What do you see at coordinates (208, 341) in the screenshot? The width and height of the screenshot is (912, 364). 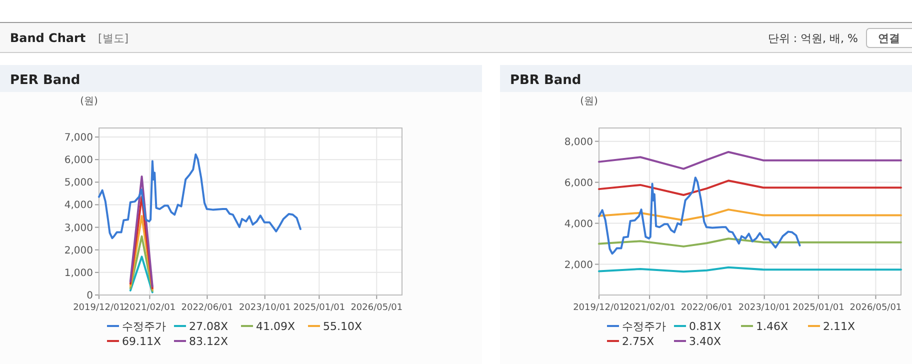 I see `legend-label: 83.12X` at bounding box center [208, 341].